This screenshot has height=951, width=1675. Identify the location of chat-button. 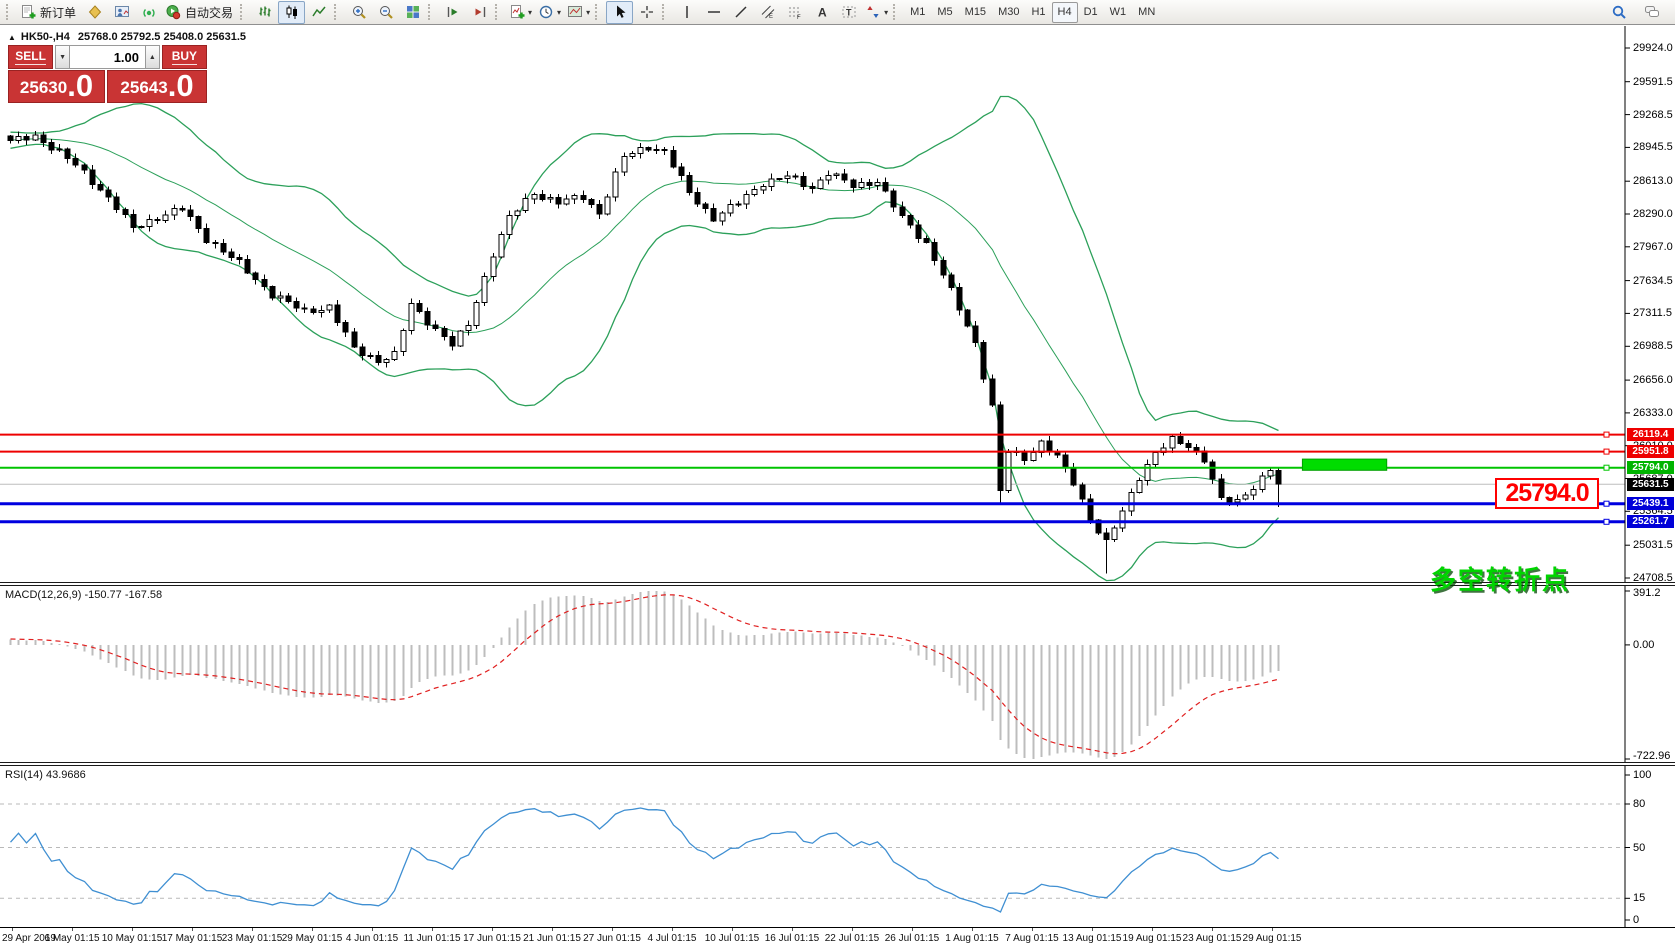
(1651, 12).